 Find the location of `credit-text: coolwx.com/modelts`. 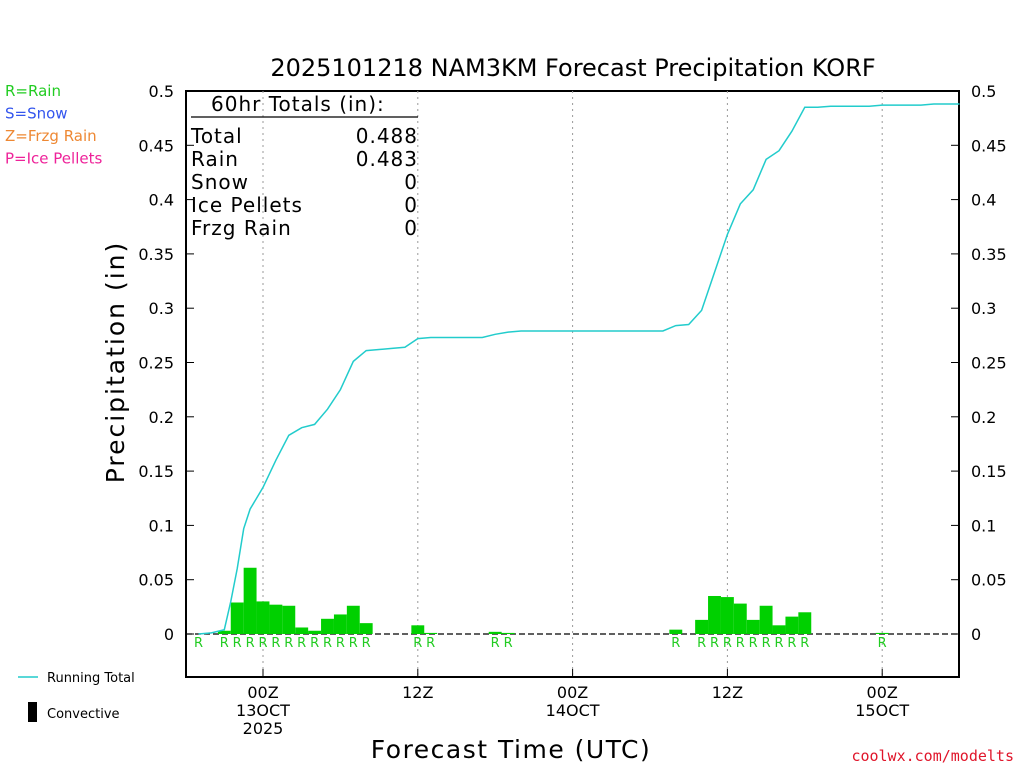

credit-text: coolwx.com/modelts is located at coordinates (932, 756).